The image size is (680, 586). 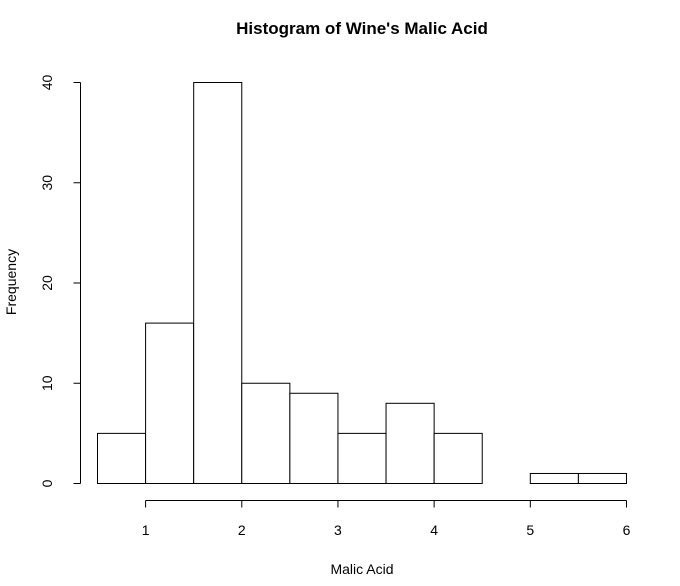 I want to click on x-tick-label: 3, so click(x=338, y=530).